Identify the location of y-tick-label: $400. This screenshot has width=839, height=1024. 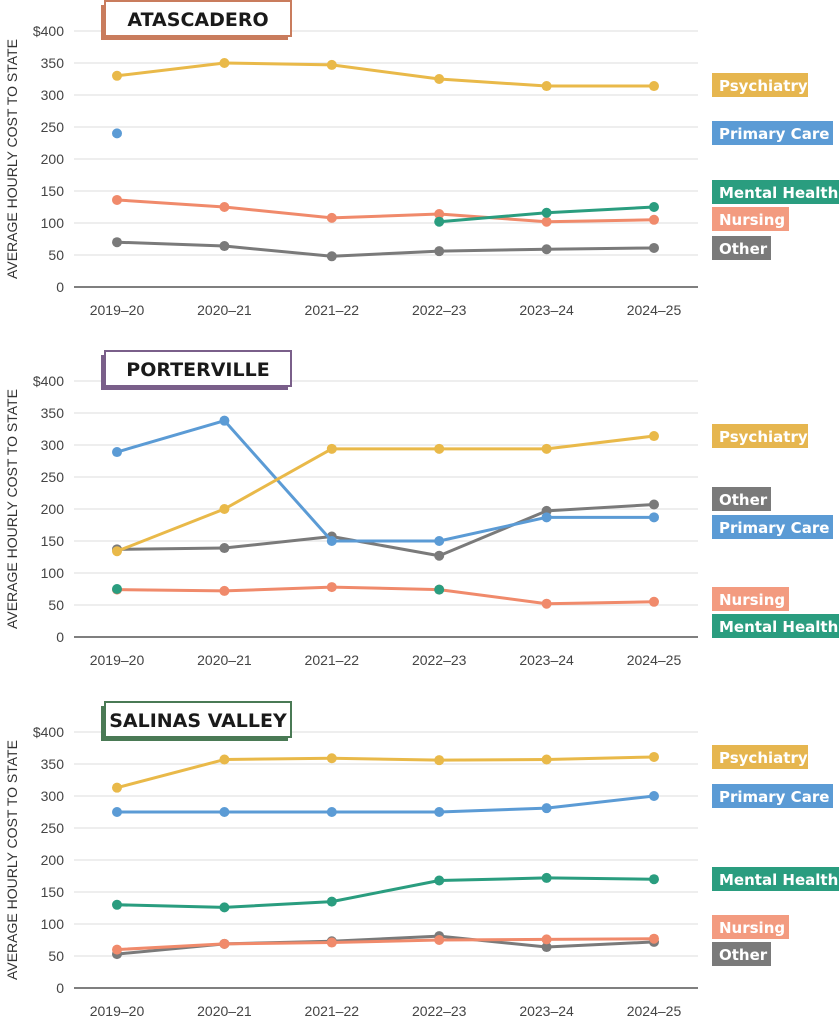
(48, 732).